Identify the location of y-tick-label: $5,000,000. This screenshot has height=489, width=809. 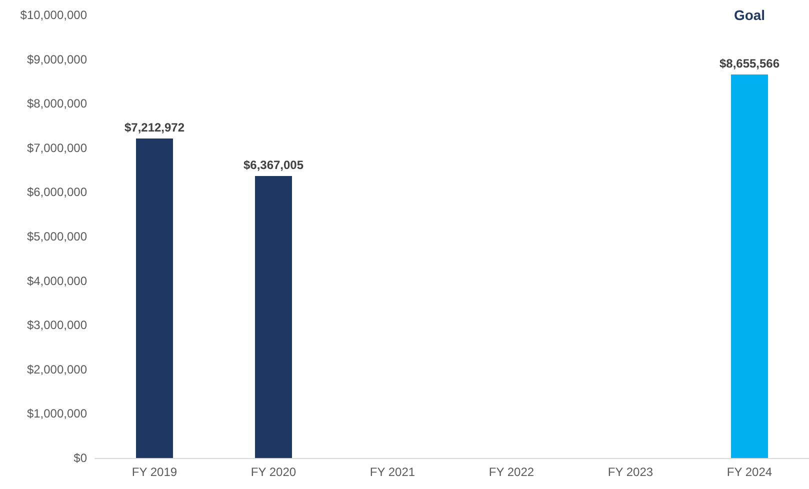
(57, 237).